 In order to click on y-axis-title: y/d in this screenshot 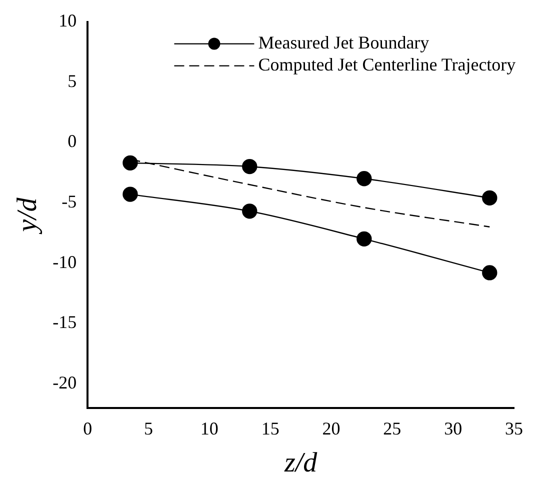, I will do `click(28, 215)`.